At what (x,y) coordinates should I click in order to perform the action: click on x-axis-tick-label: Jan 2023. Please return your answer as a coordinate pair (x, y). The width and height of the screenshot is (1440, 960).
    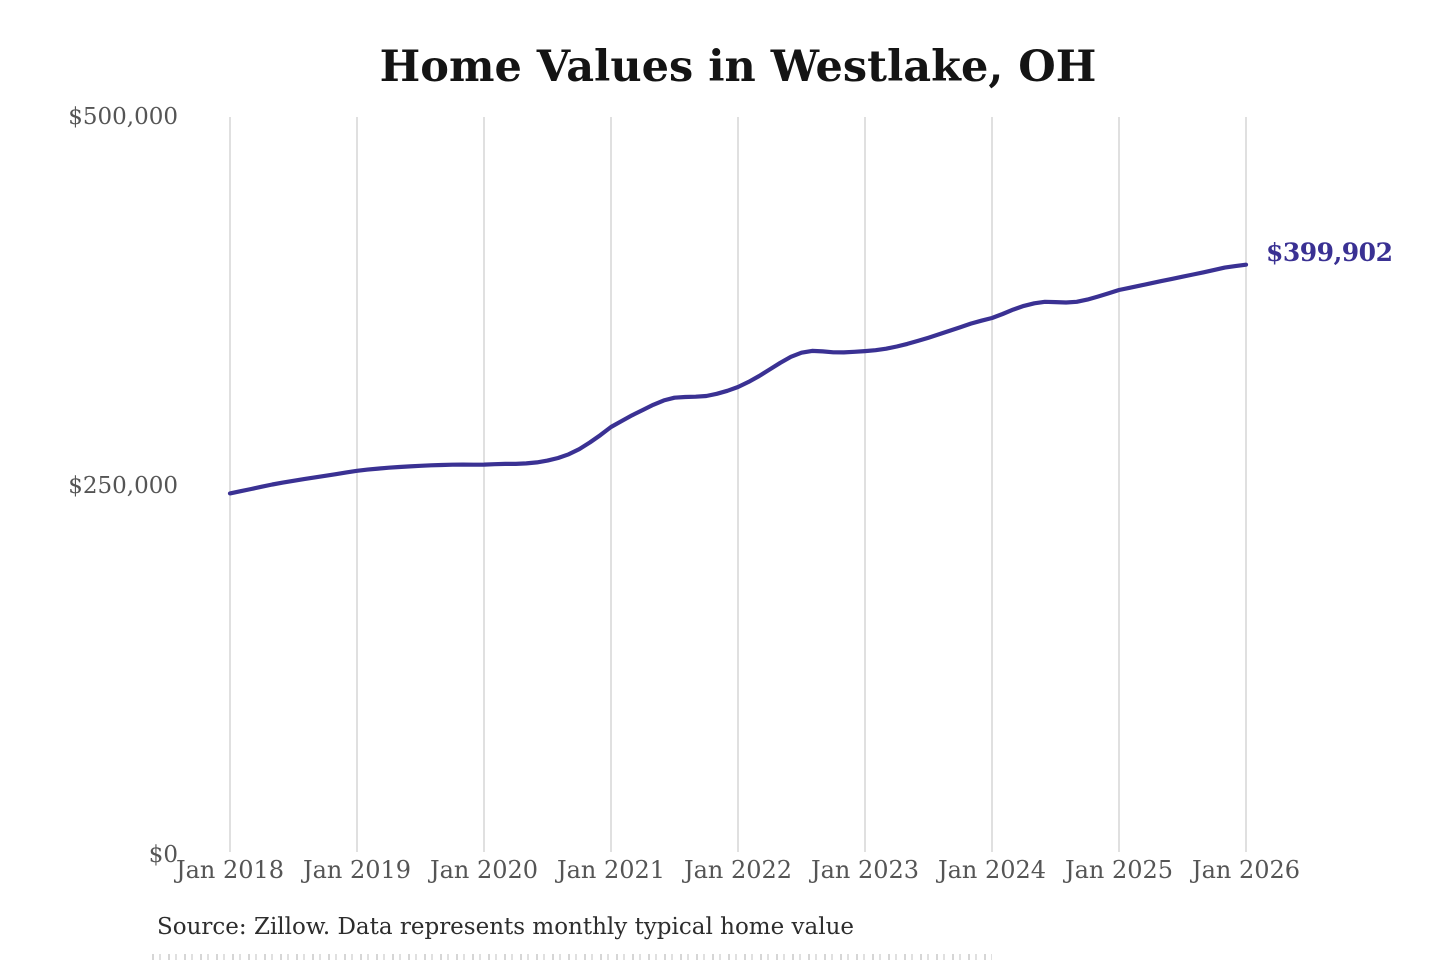
    Looking at the image, I should click on (865, 870).